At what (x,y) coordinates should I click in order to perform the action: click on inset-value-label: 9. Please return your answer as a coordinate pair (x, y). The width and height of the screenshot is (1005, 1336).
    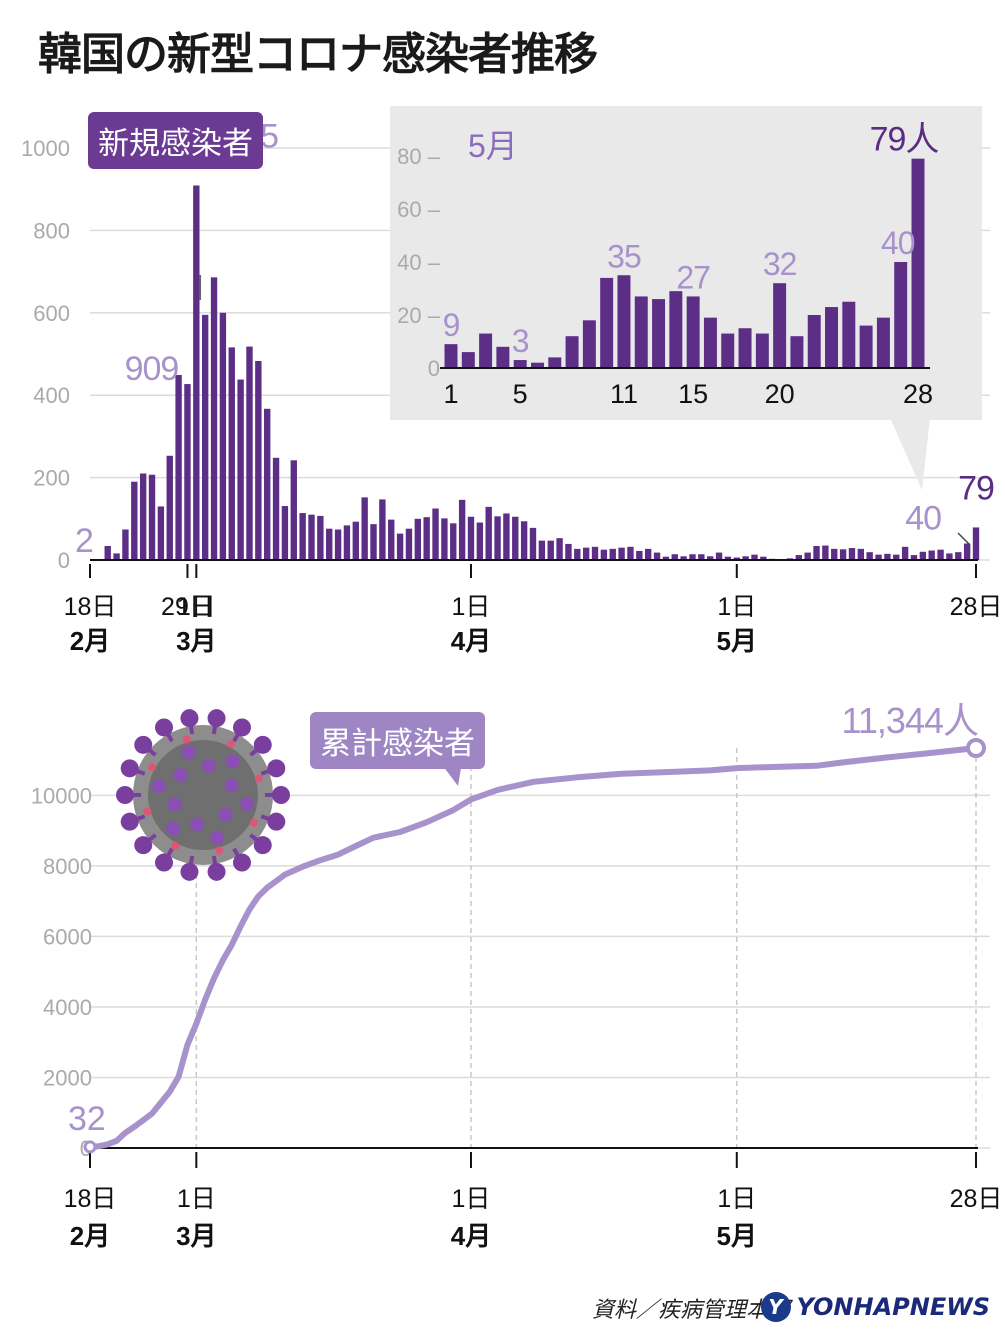
    Looking at the image, I should click on (451, 325).